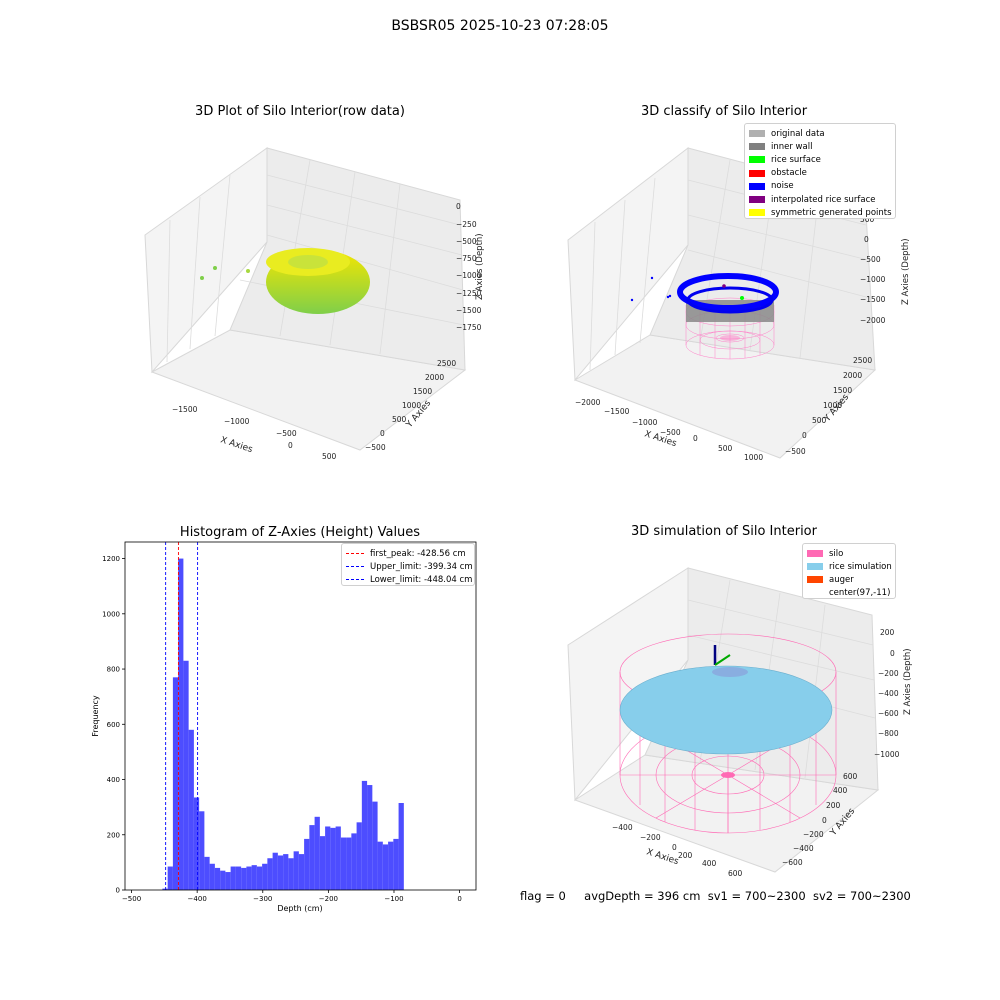 The image size is (1000, 1000). Describe the element at coordinates (792, 862) in the screenshot. I see `simulation-ytick: −600` at that location.